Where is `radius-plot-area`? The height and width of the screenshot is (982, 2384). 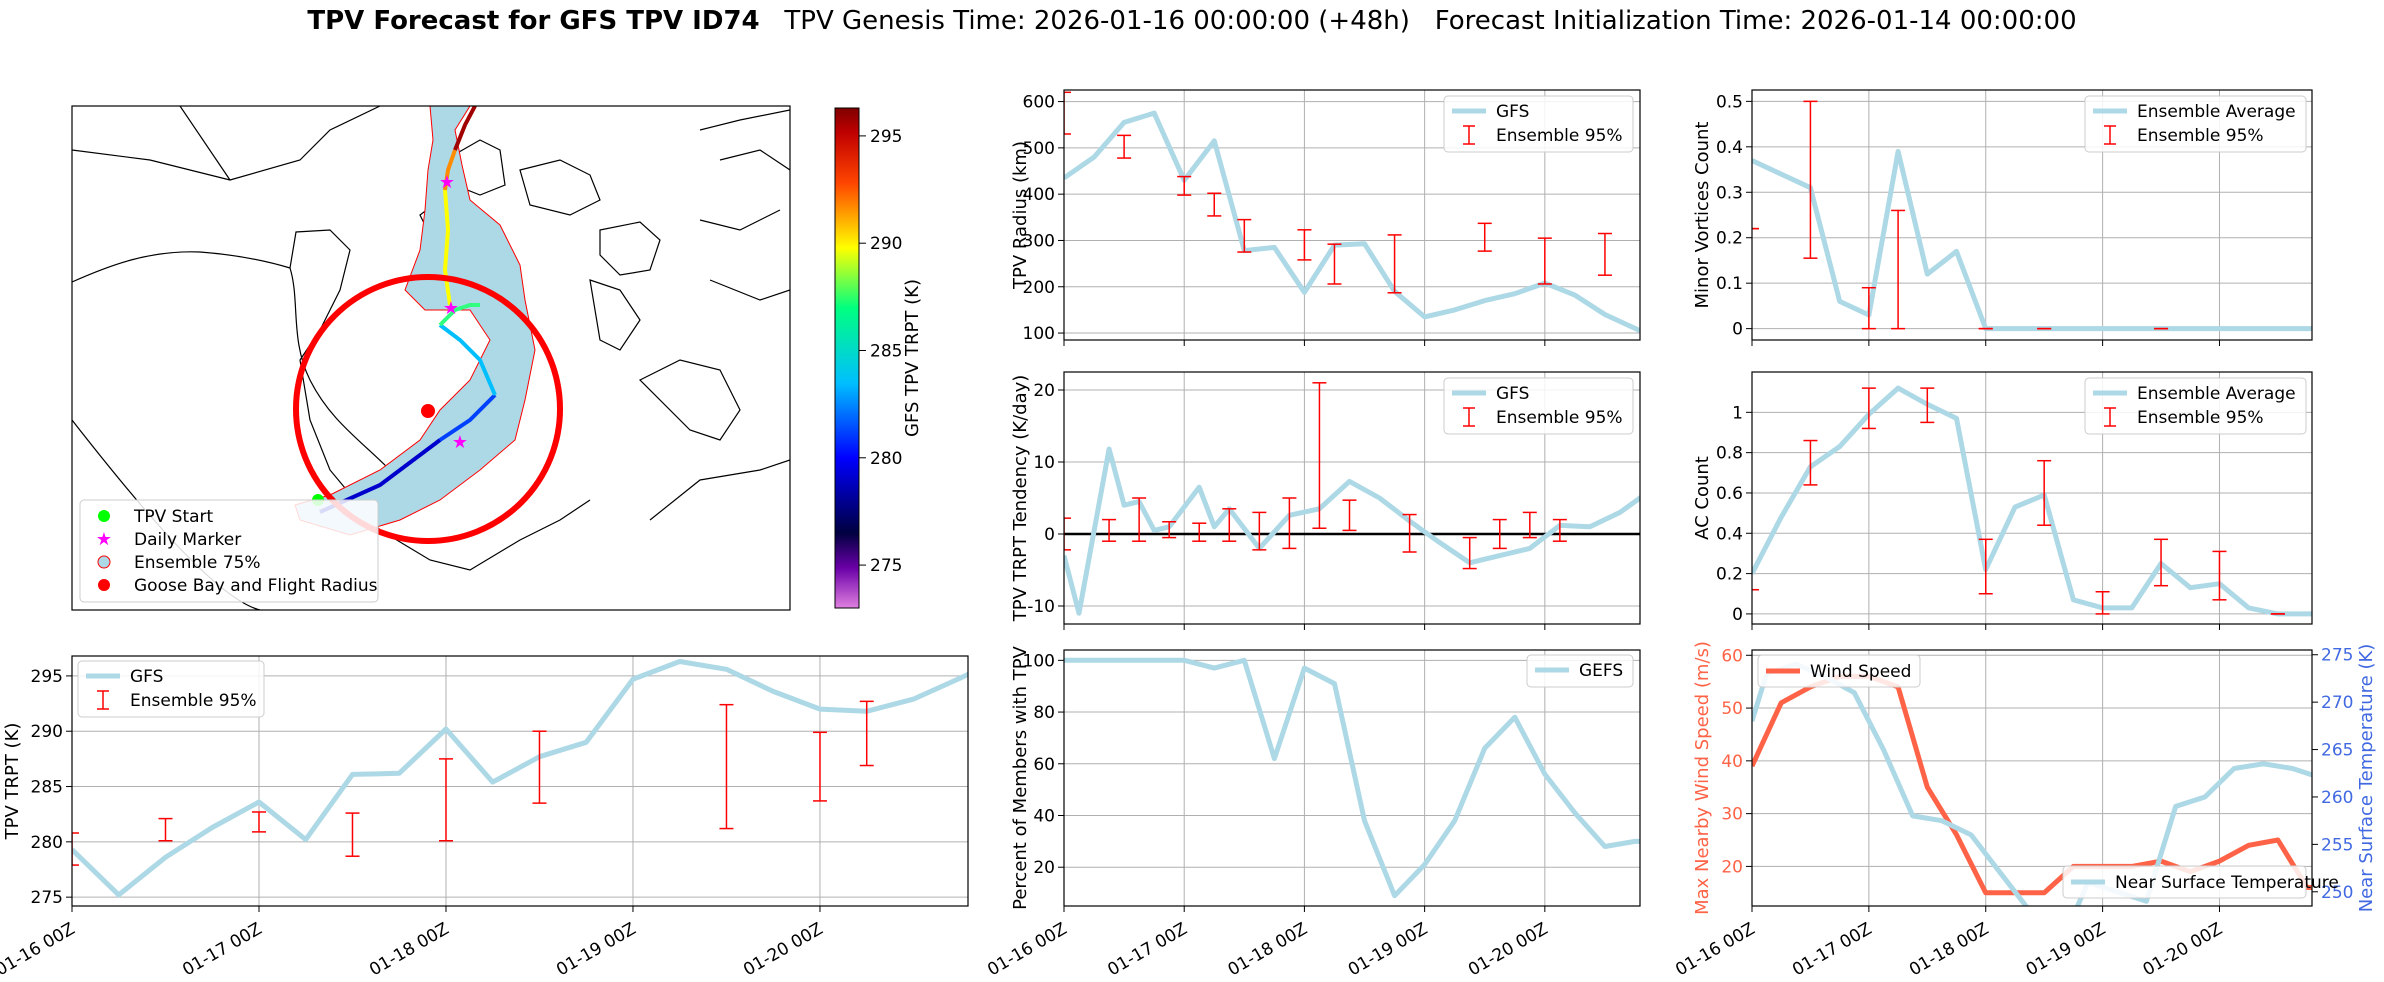
radius-plot-area is located at coordinates (1352, 212).